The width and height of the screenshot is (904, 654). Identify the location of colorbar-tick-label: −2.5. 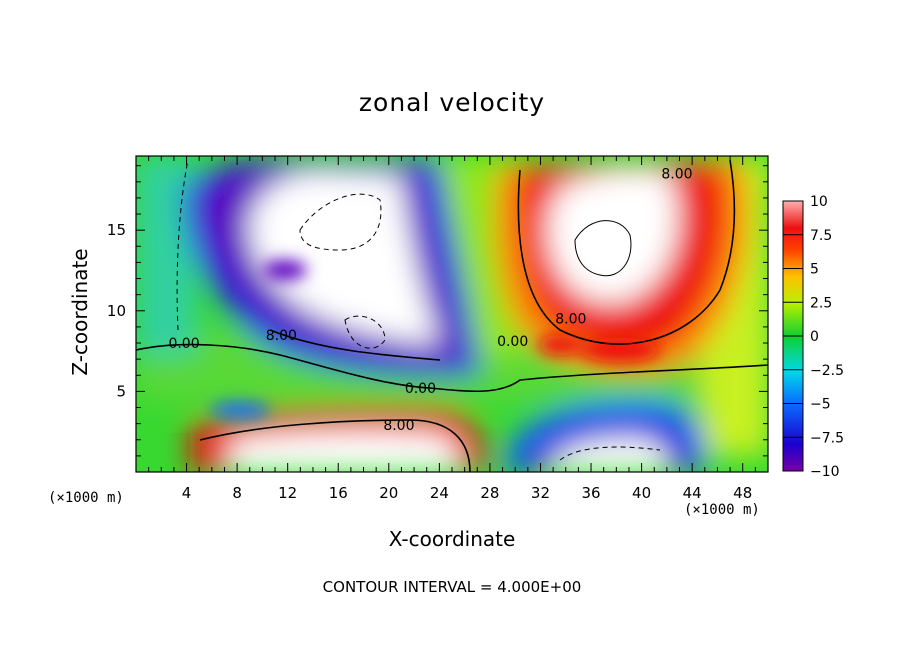
(827, 371).